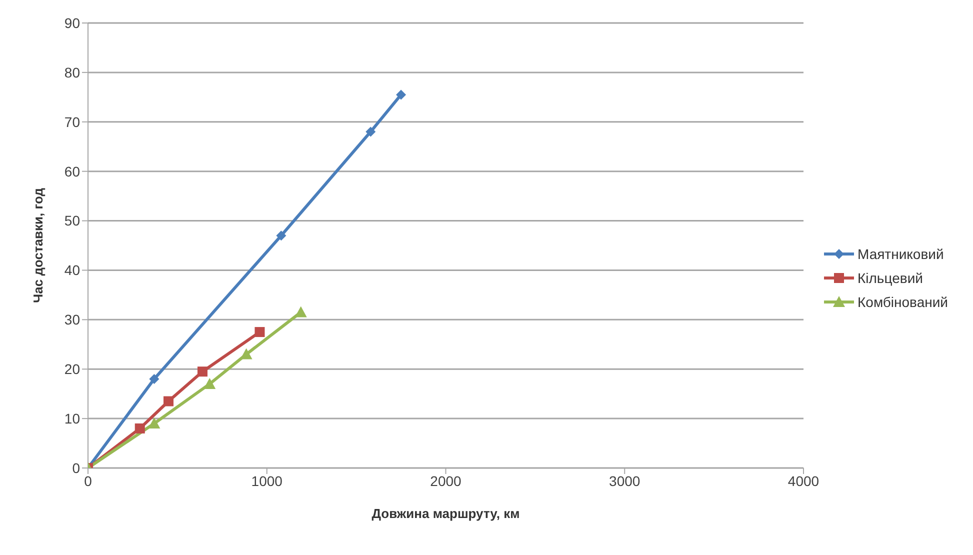 Image resolution: width=973 pixels, height=555 pixels. I want to click on y-tick-label: 10, so click(72, 418).